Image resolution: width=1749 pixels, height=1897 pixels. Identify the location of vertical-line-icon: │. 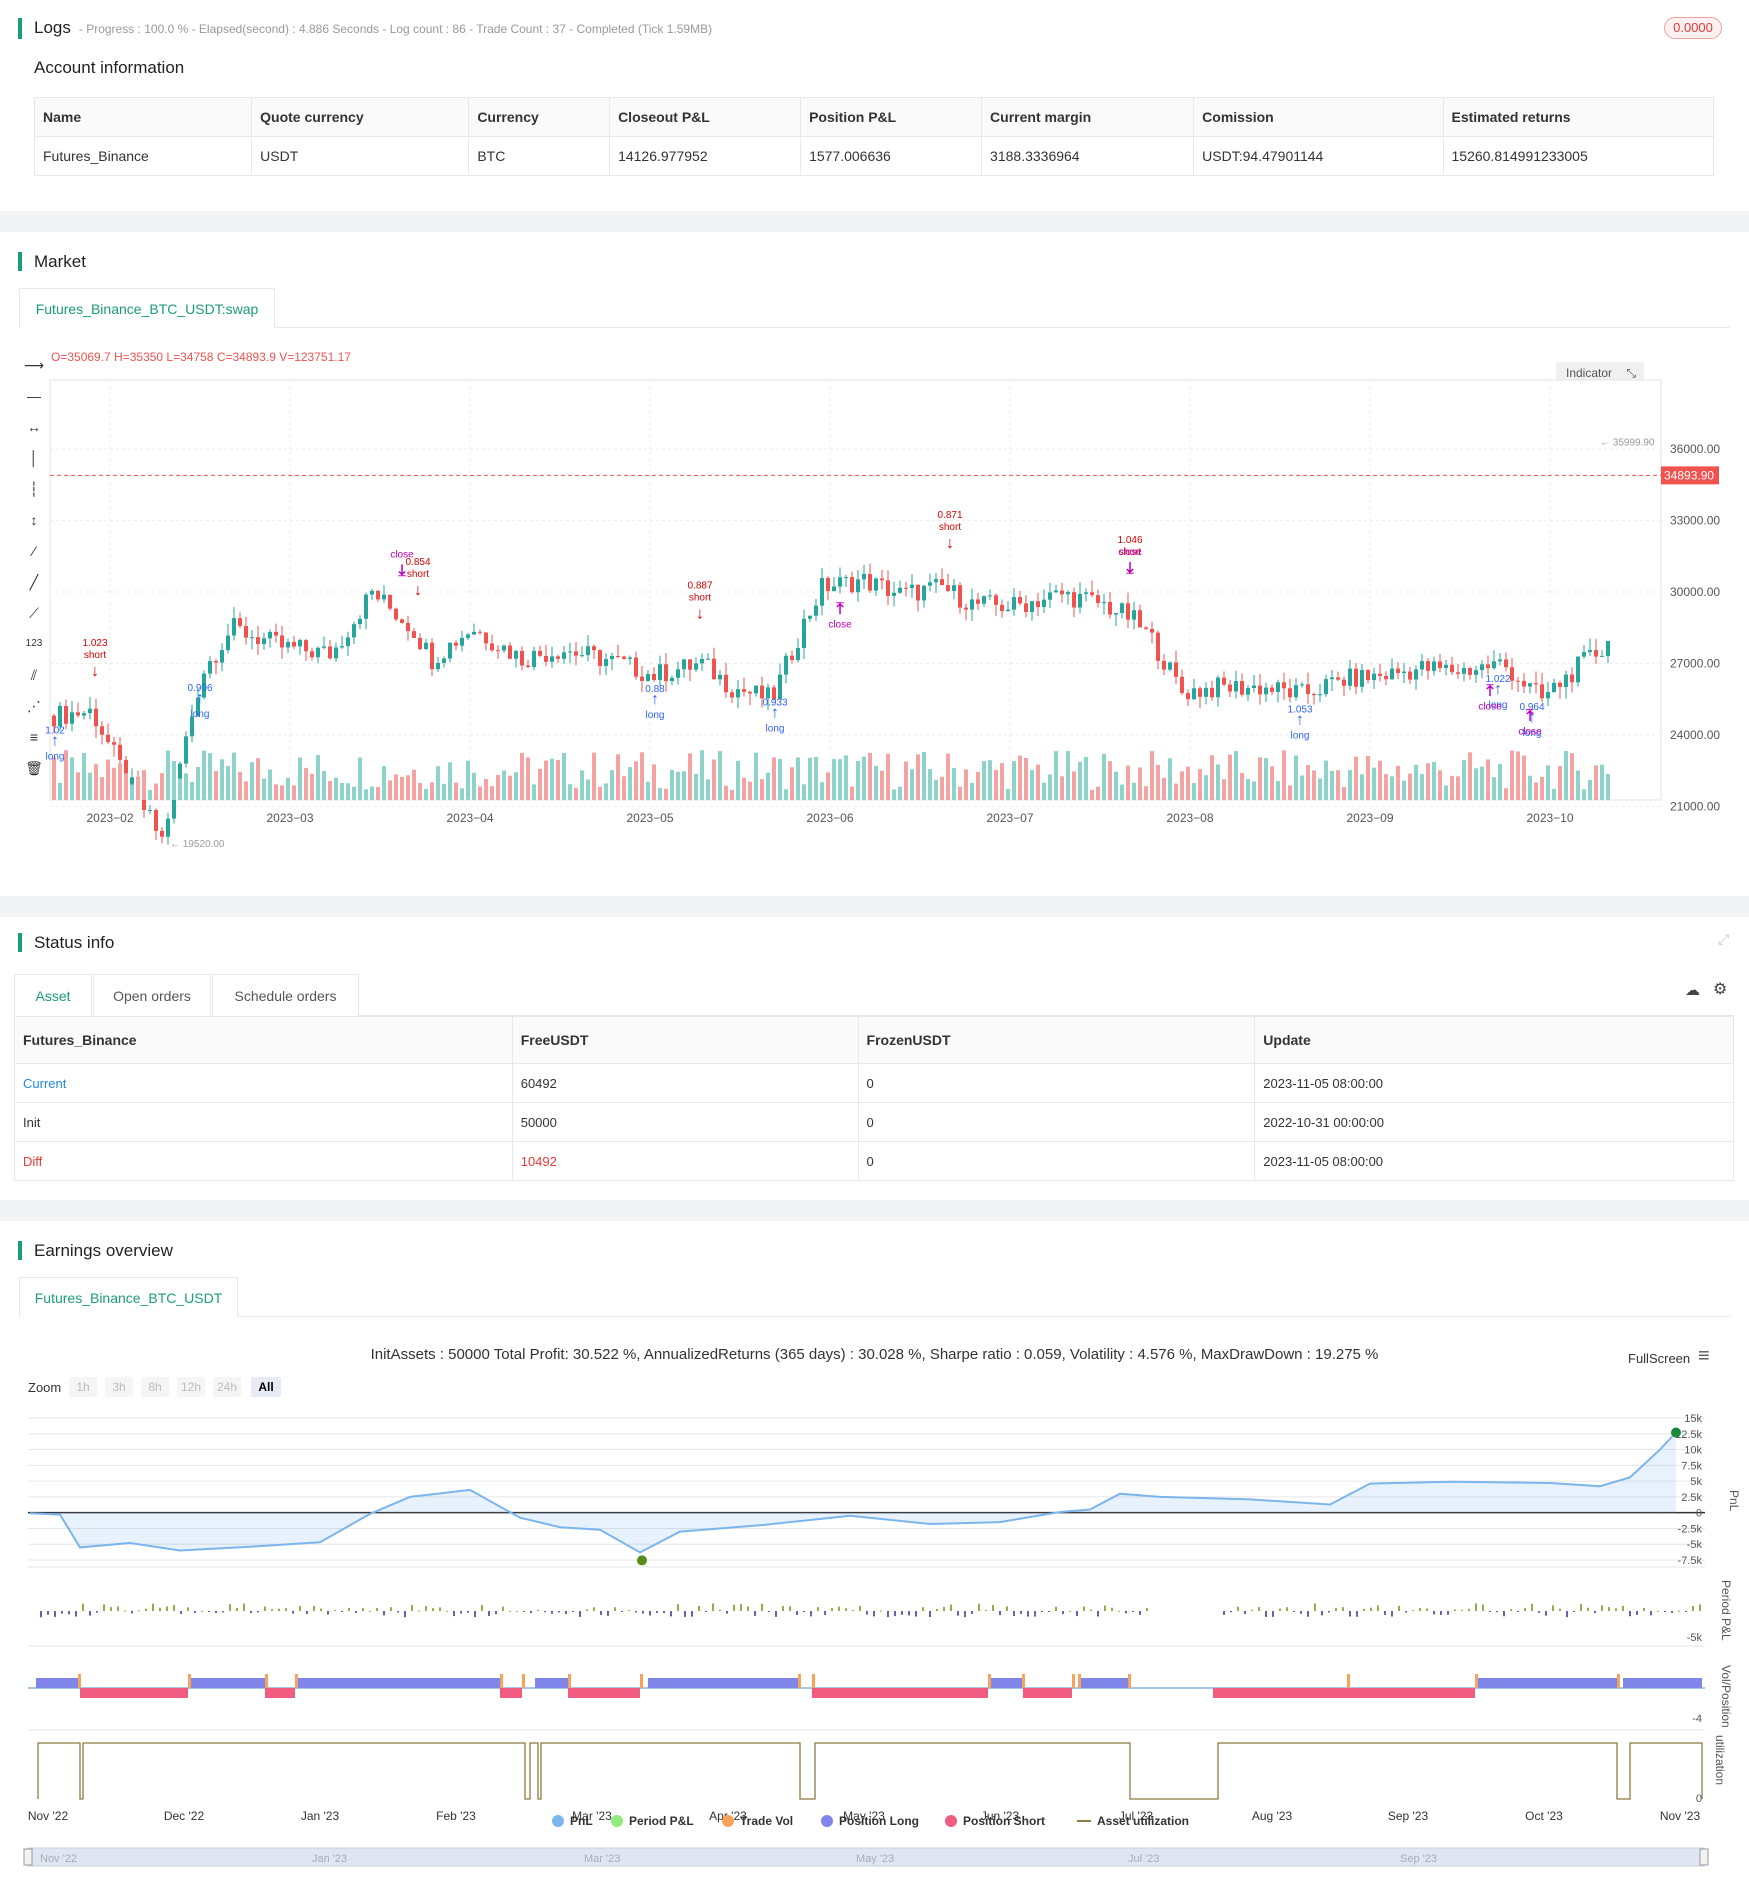
(34, 458).